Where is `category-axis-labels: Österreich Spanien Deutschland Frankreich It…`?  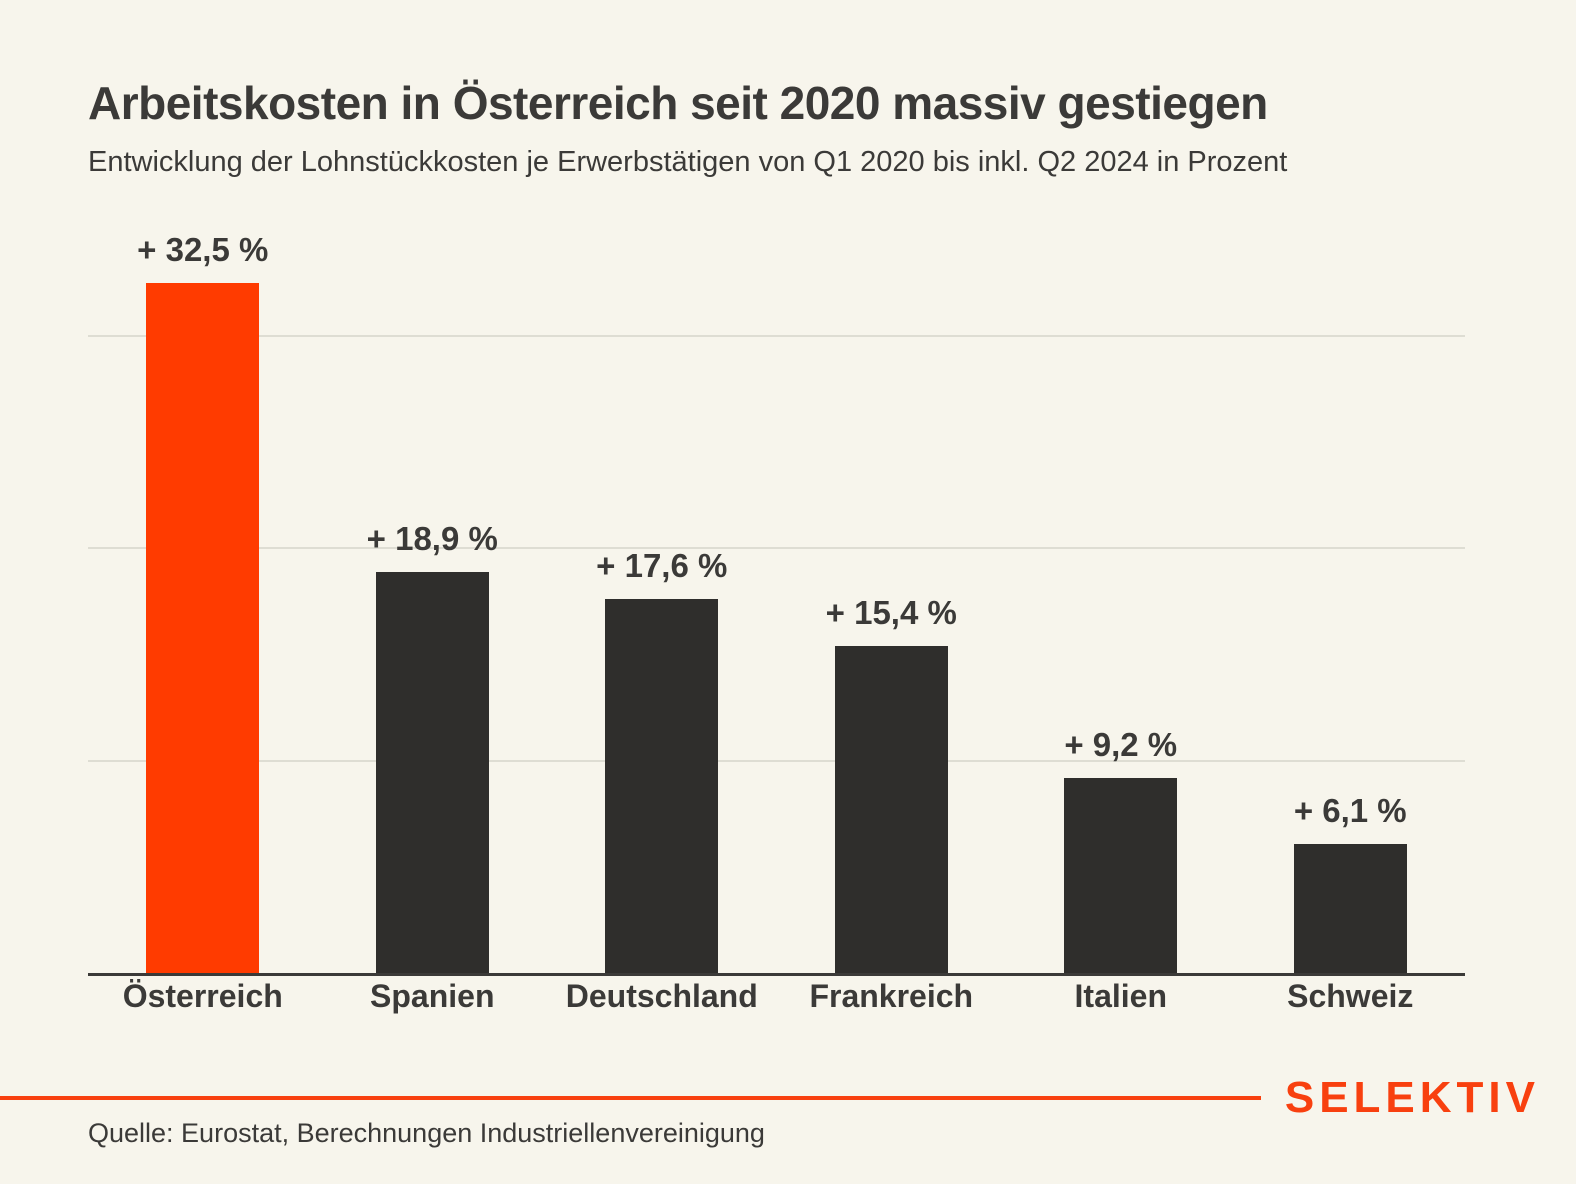 category-axis-labels: Österreich Spanien Deutschland Frankreich It… is located at coordinates (776, 996).